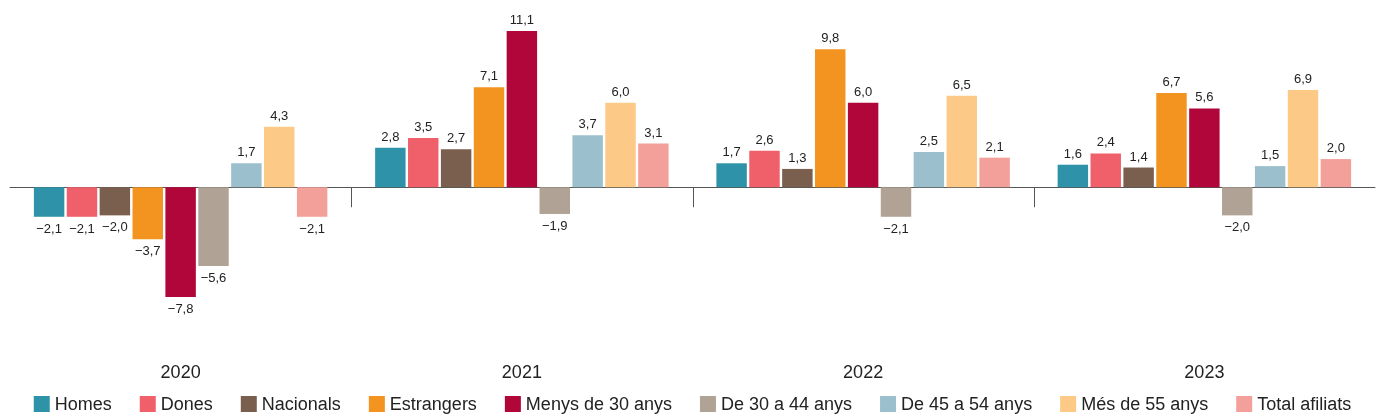 The width and height of the screenshot is (1385, 416). I want to click on data-label: 1,5, so click(1270, 155).